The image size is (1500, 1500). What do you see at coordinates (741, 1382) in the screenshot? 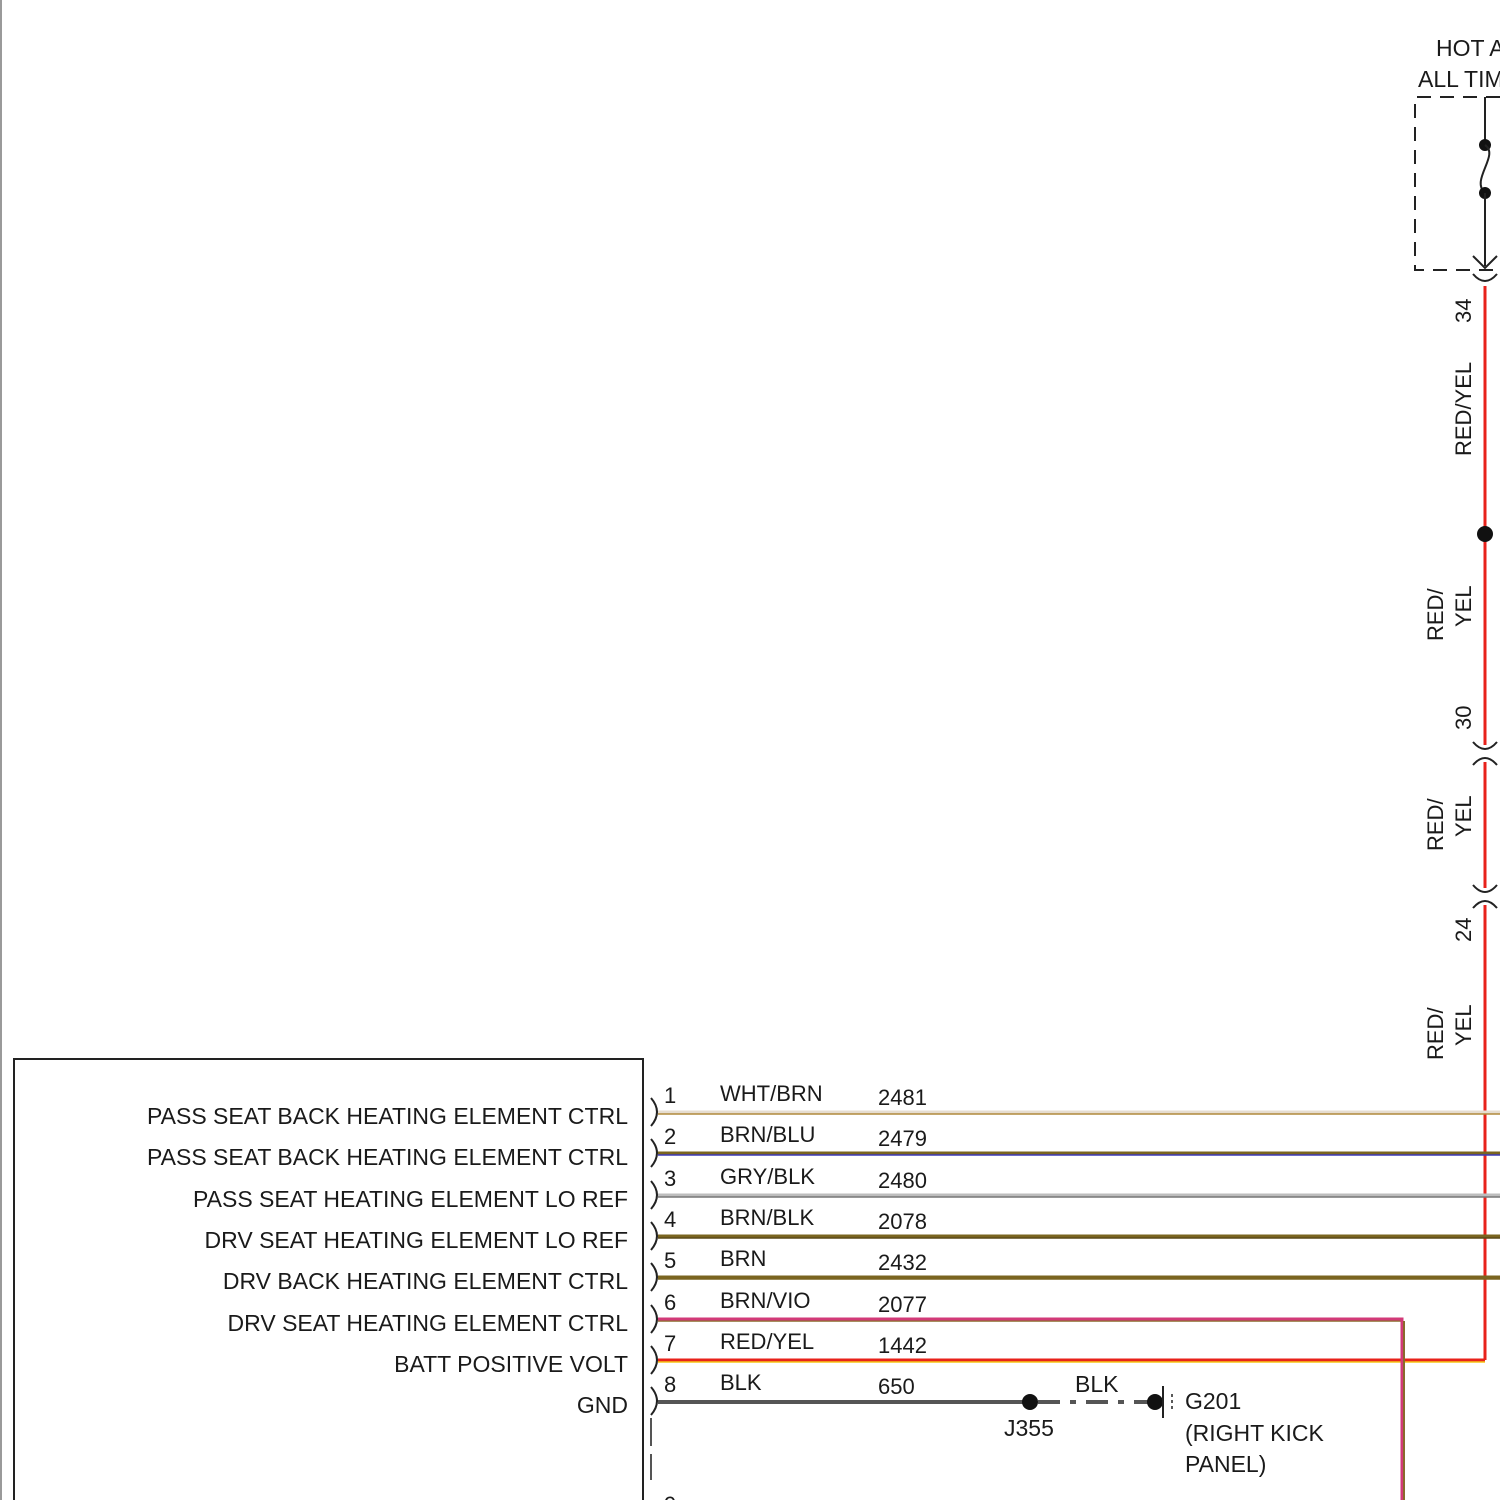
I see `wire-color-label: BLK` at bounding box center [741, 1382].